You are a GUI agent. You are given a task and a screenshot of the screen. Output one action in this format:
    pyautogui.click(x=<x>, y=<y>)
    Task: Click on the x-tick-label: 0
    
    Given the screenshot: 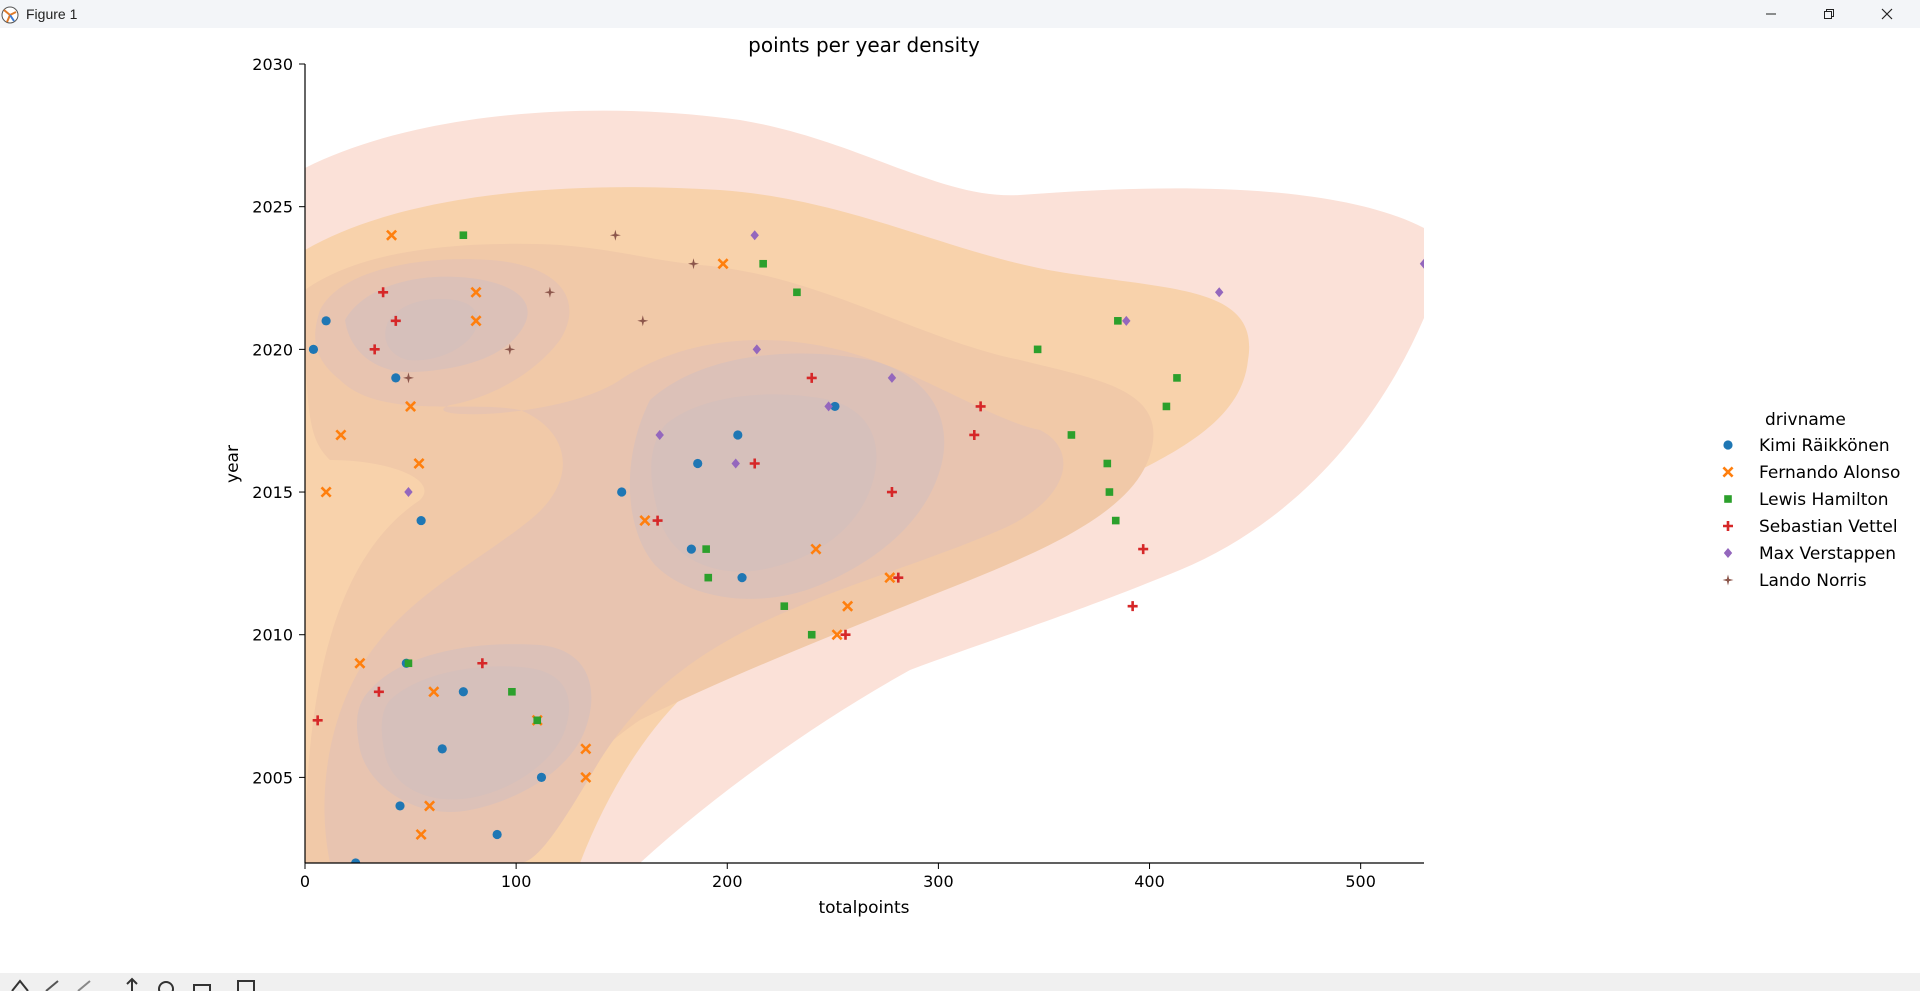 What is the action you would take?
    pyautogui.click(x=305, y=881)
    